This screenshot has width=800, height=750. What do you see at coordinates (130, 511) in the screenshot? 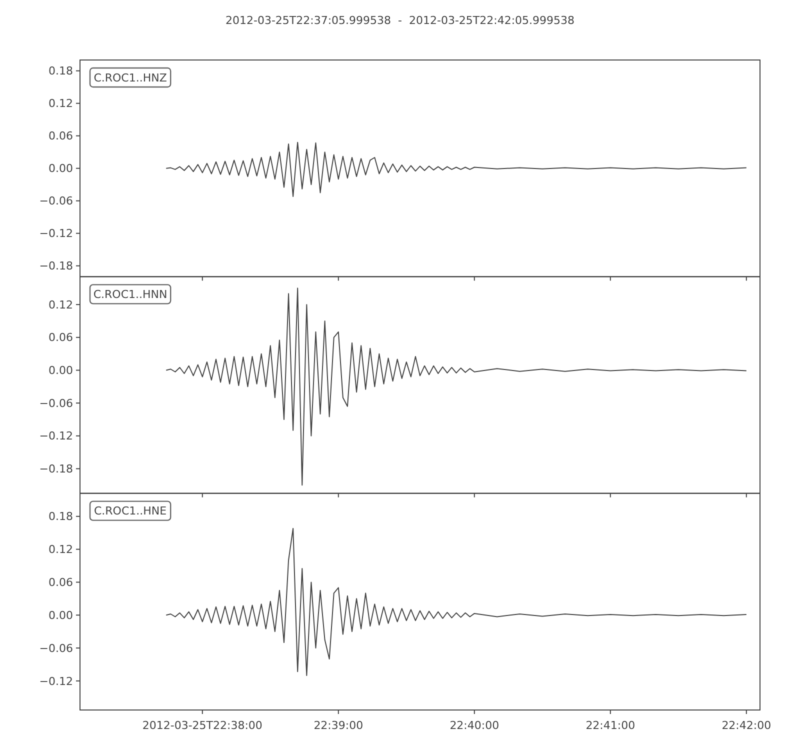
I see `annotation: C.ROC1..HNE` at bounding box center [130, 511].